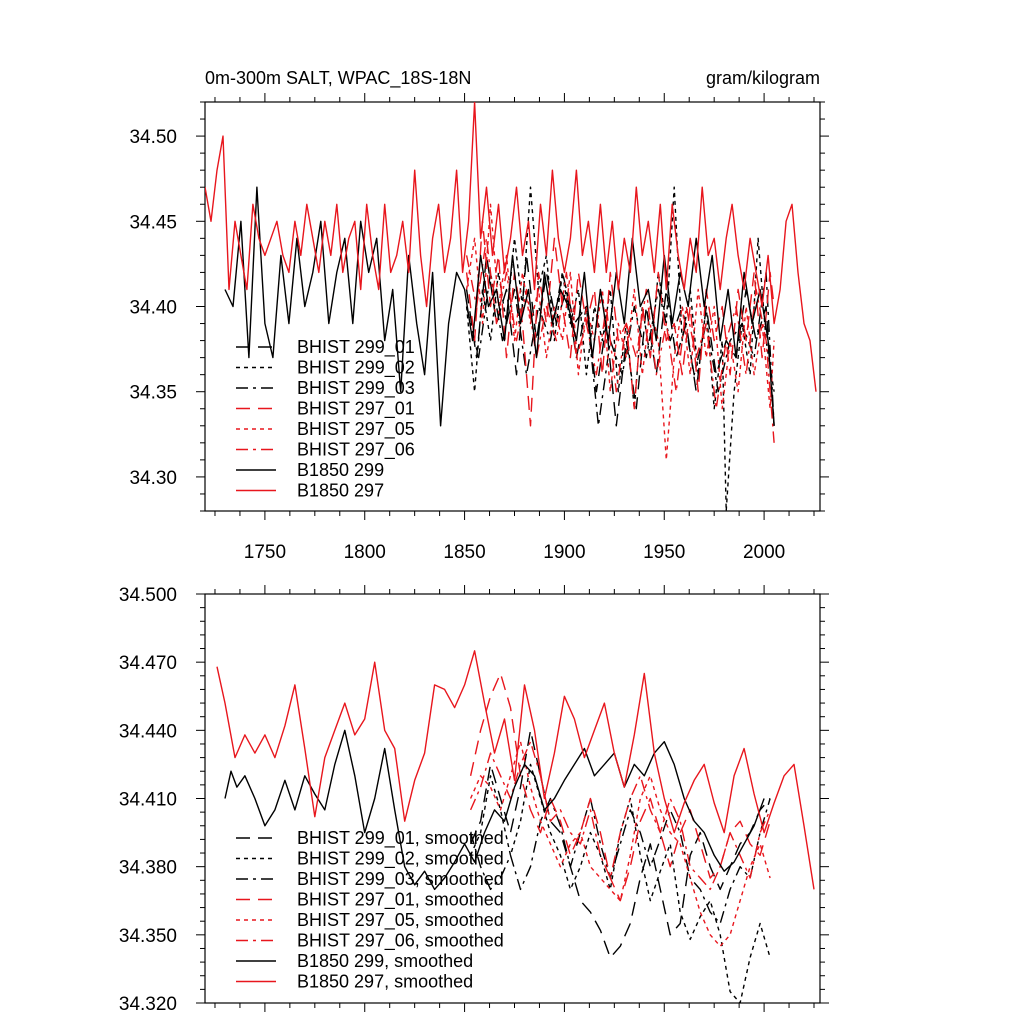 The image size is (1024, 1024). I want to click on x-tick-label: 1900, so click(564, 552).